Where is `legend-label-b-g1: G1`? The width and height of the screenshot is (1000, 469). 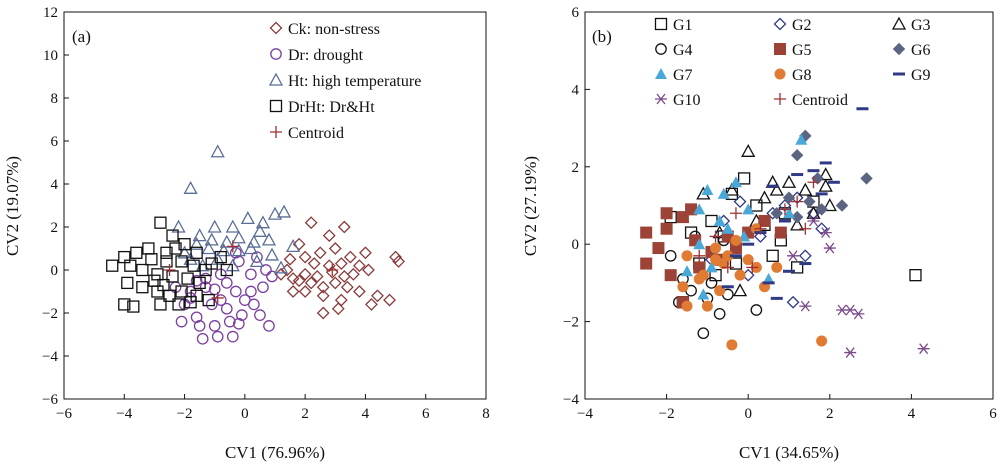 legend-label-b-g1: G1 is located at coordinates (683, 25).